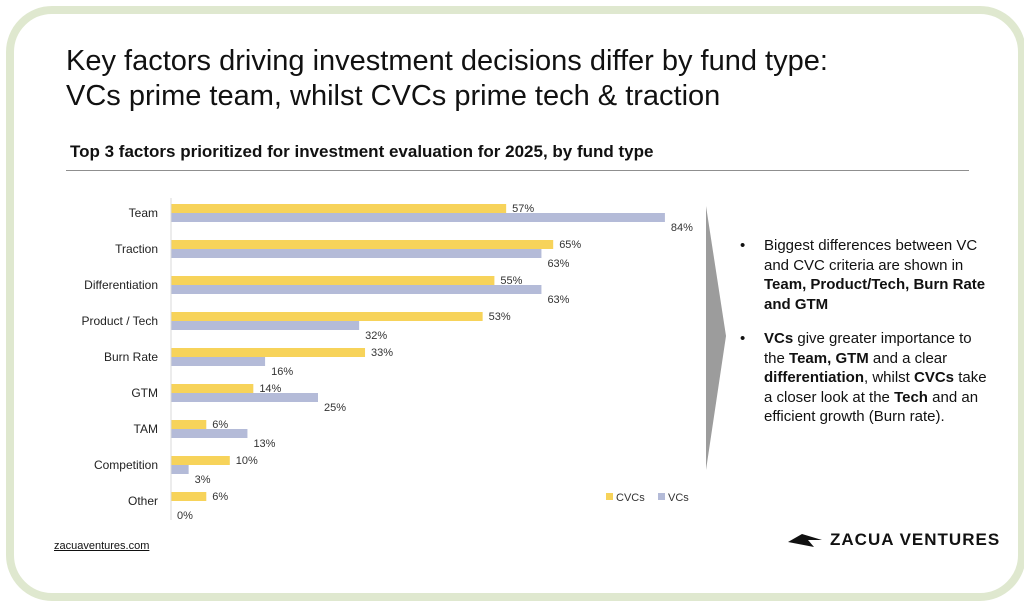  I want to click on category-label: Other, so click(143, 501).